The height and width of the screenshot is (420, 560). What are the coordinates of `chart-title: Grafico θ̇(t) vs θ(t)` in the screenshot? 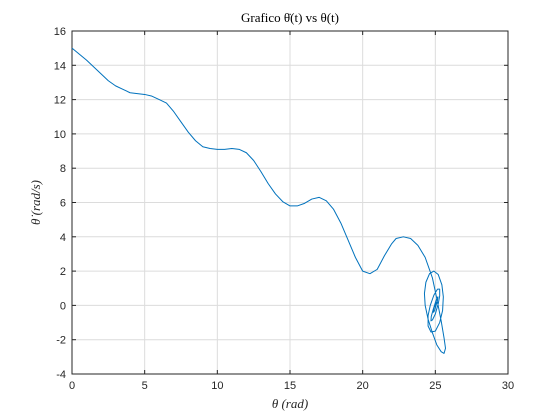 It's located at (290, 17).